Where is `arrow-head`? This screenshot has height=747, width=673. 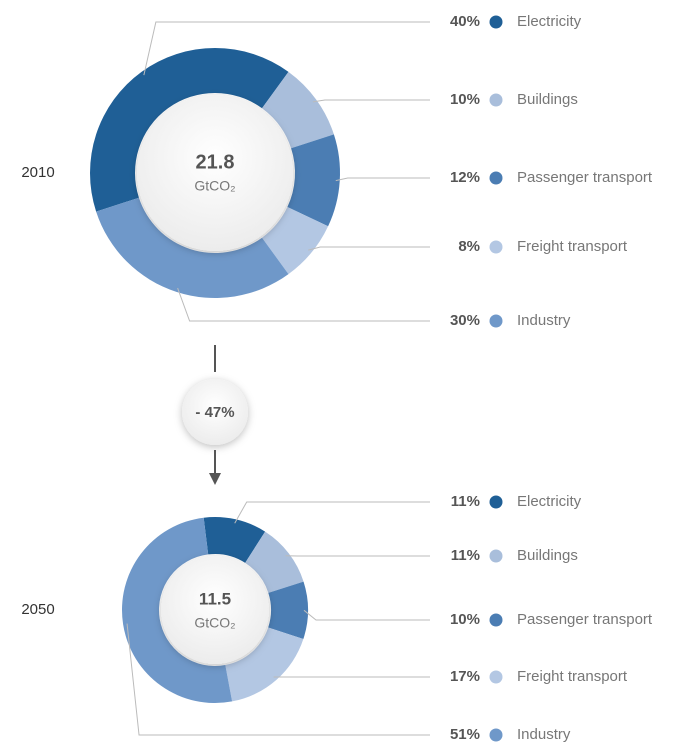
arrow-head is located at coordinates (215, 479).